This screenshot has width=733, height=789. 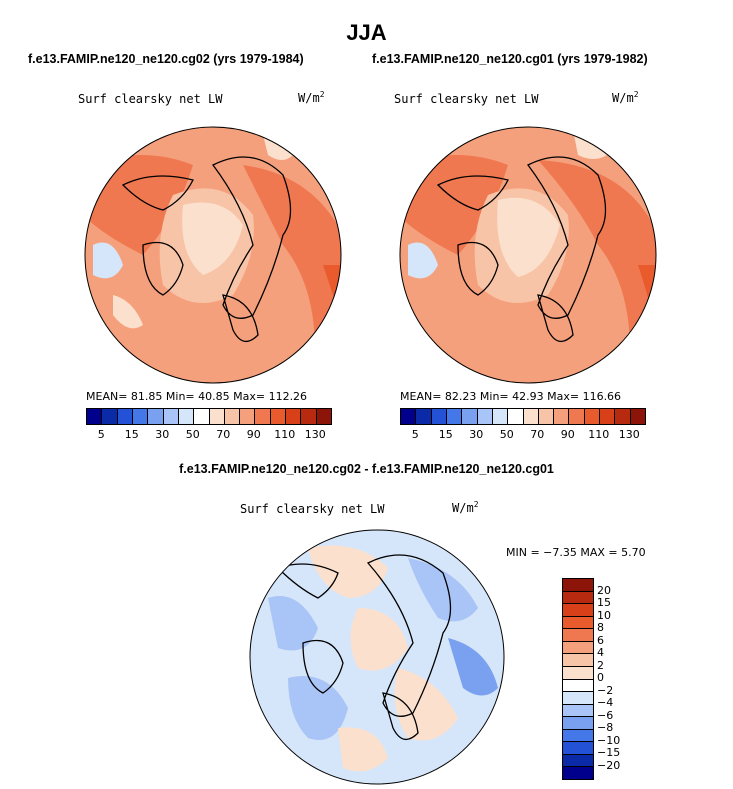 What do you see at coordinates (511, 396) in the screenshot?
I see `right-stats: MEAN= 82.23 Min= 42.93 Max= 116.66` at bounding box center [511, 396].